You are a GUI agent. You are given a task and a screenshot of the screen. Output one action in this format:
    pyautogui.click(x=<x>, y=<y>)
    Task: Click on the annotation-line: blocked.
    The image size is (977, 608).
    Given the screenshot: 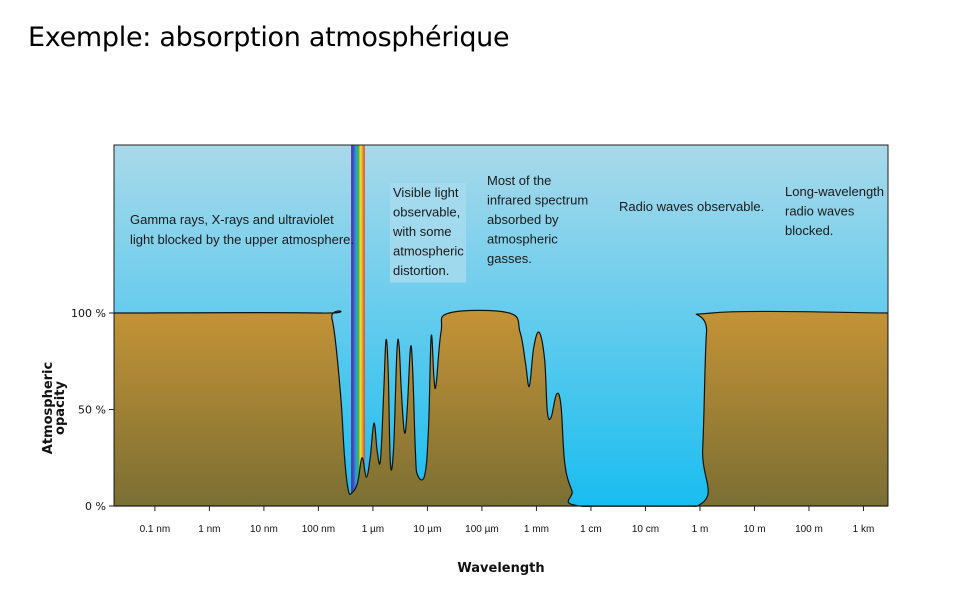 What is the action you would take?
    pyautogui.click(x=809, y=230)
    